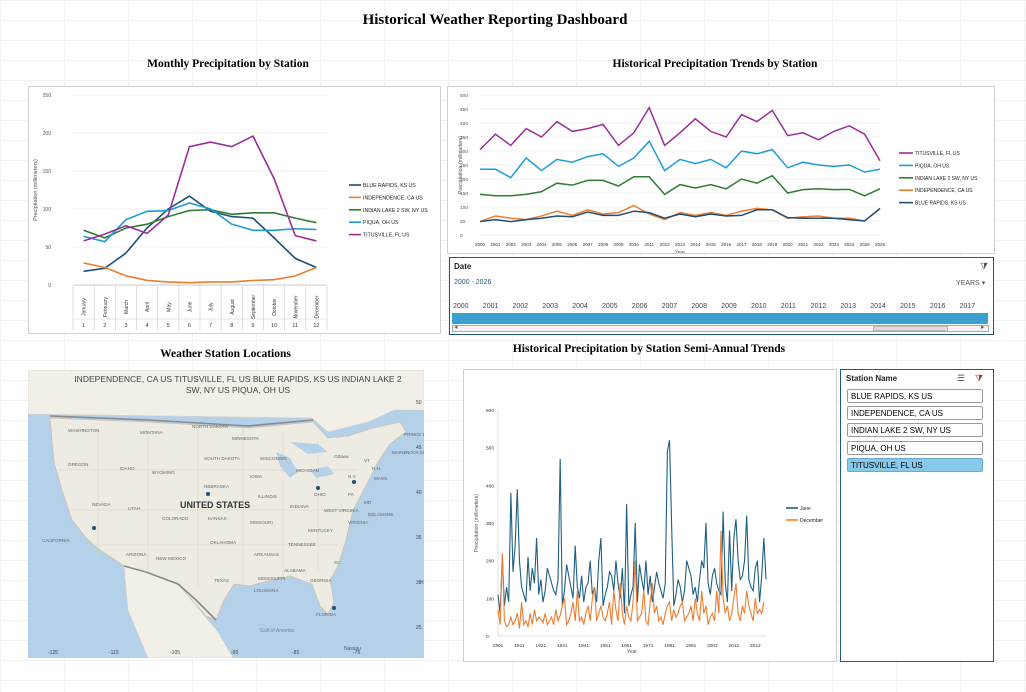  Describe the element at coordinates (634, 244) in the screenshot. I see `x-tick-label: 2010` at that location.